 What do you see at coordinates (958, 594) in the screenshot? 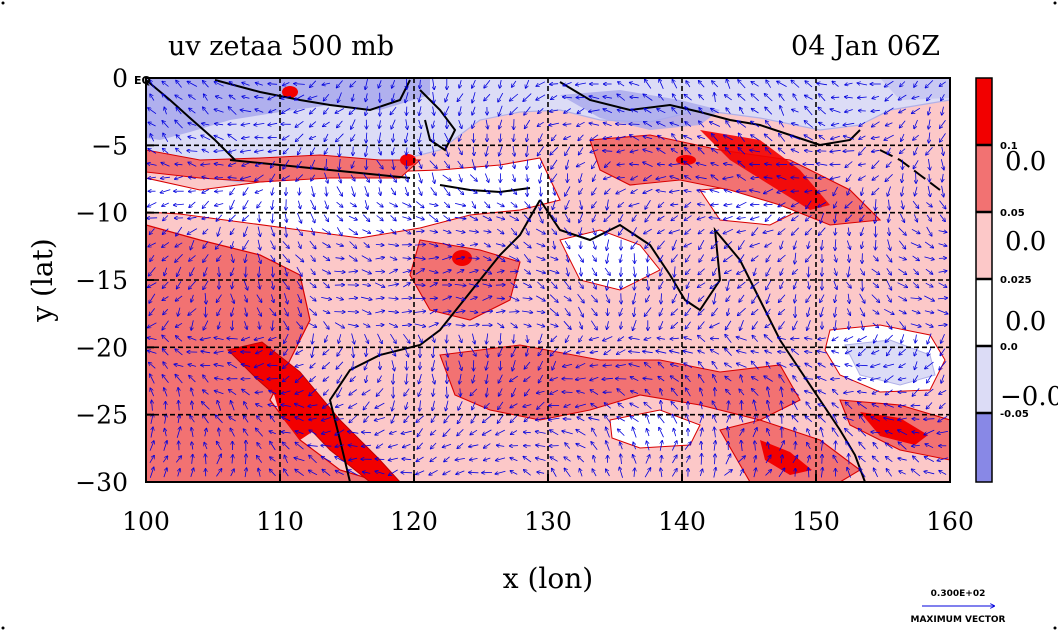
I see `vector-legend-value: 0.300E+02` at bounding box center [958, 594].